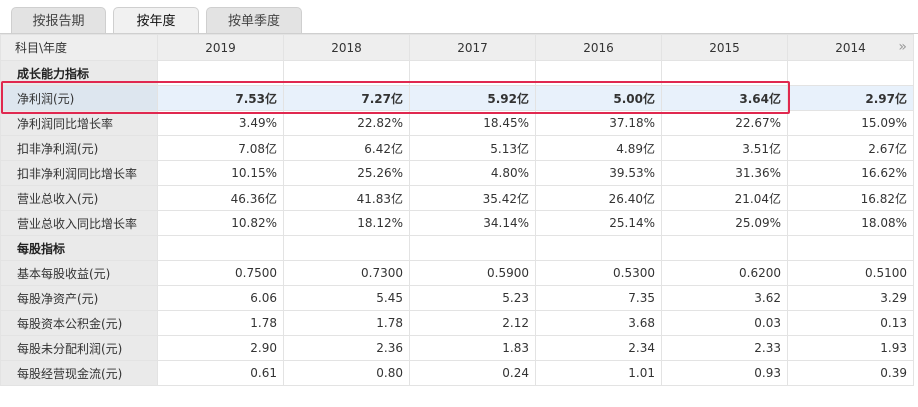  What do you see at coordinates (850, 323) in the screenshot?
I see `value-cell: 0.13` at bounding box center [850, 323].